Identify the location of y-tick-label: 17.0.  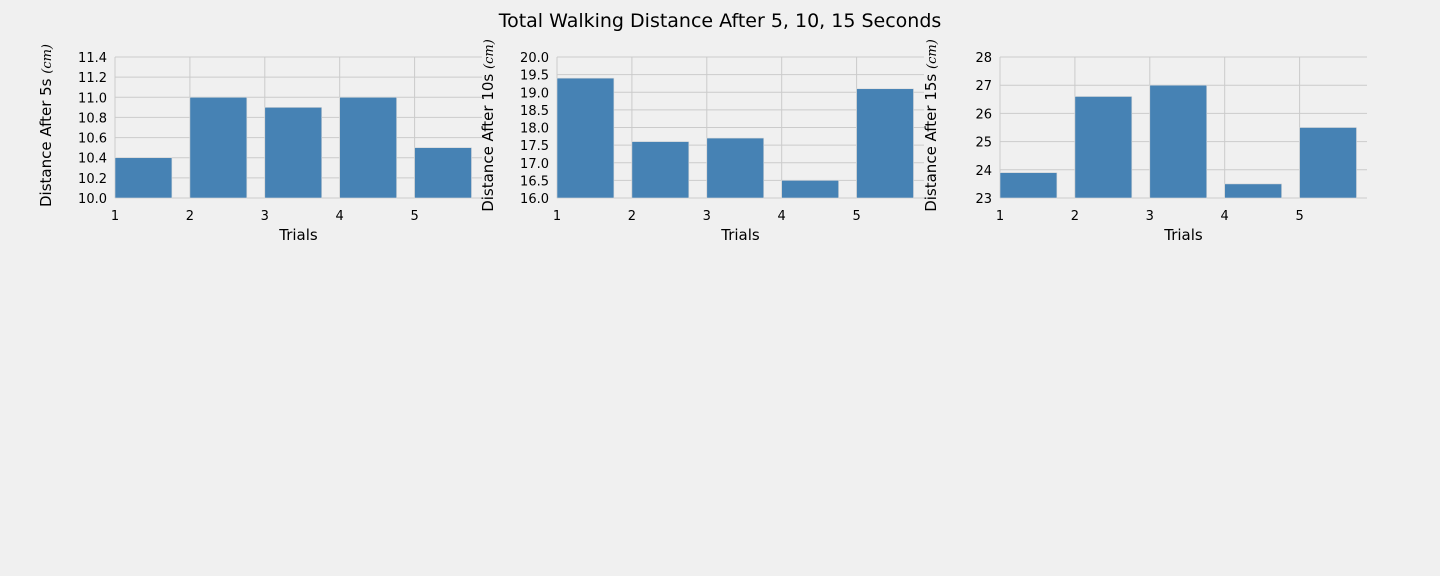
(534, 164).